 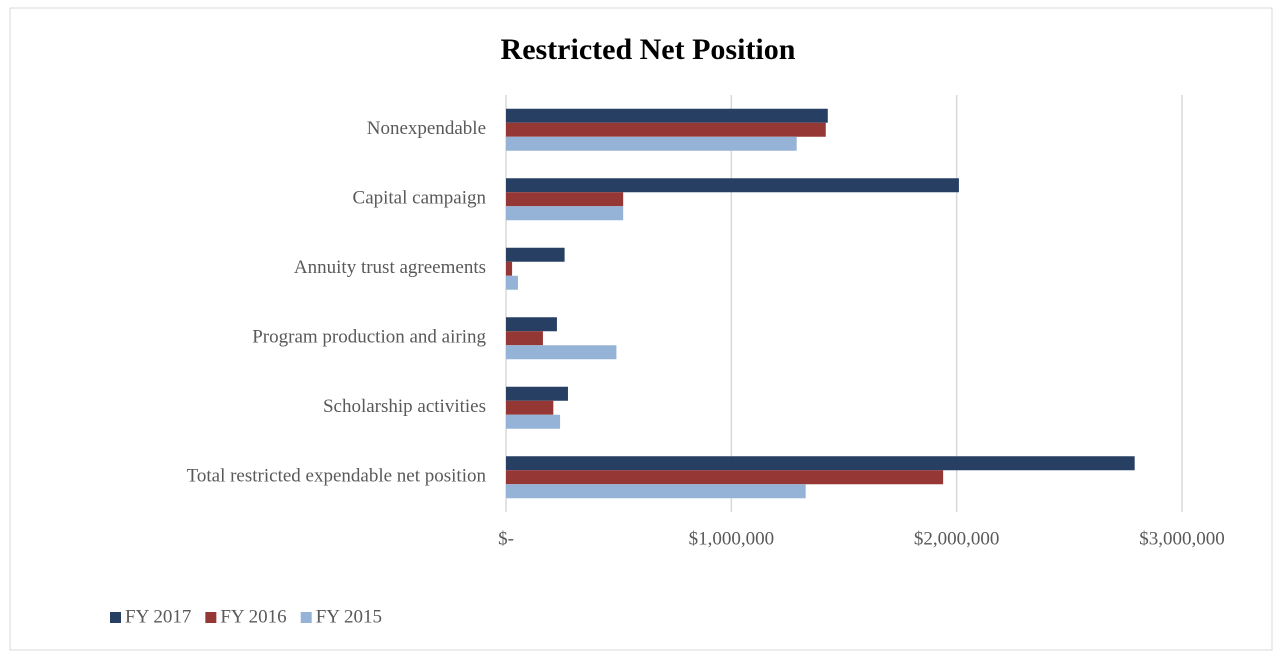 What do you see at coordinates (158, 616) in the screenshot?
I see `legend-label: FY 2017` at bounding box center [158, 616].